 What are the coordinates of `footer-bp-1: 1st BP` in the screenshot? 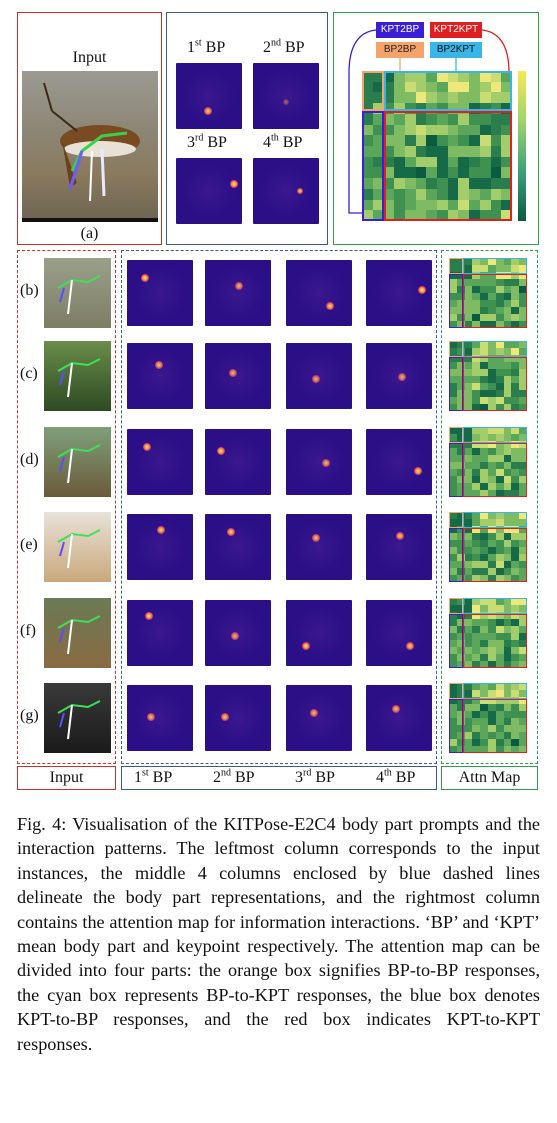 It's located at (153, 776).